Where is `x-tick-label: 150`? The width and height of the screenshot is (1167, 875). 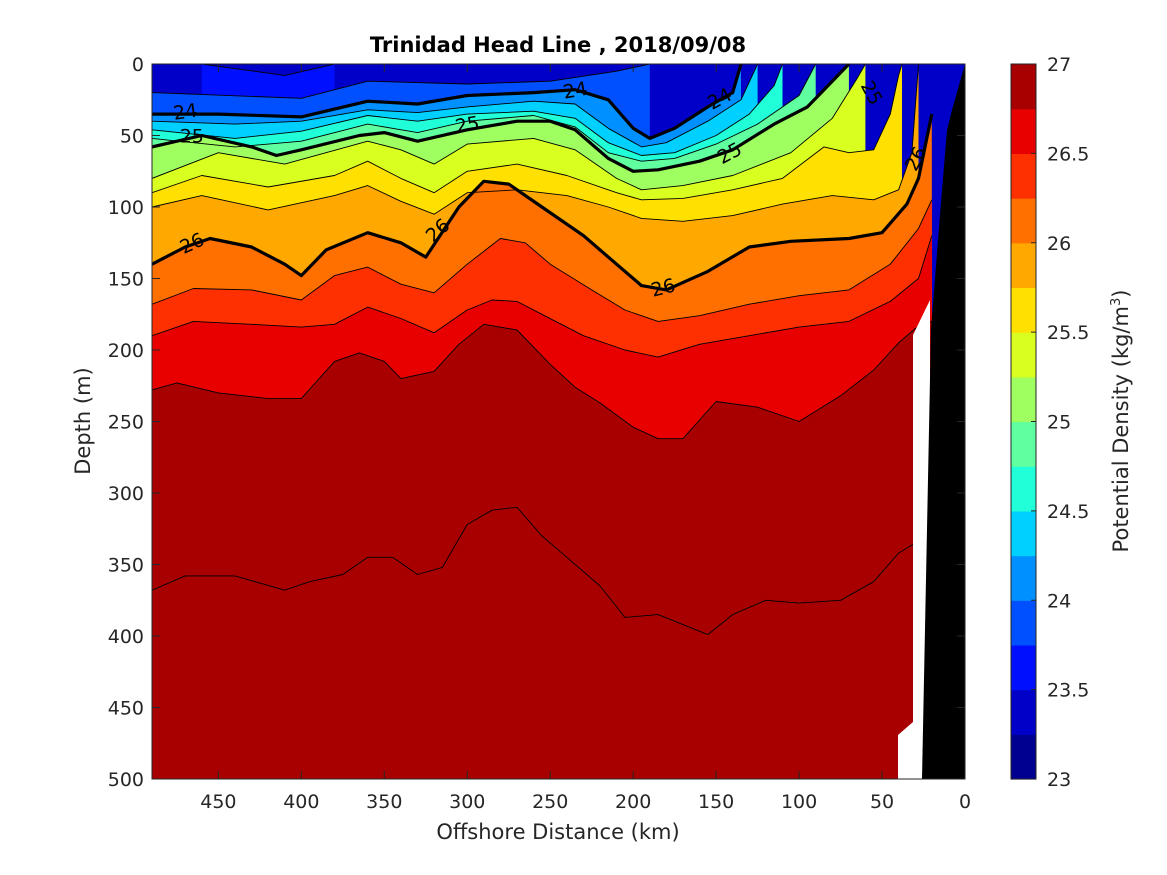
x-tick-label: 150 is located at coordinates (716, 802).